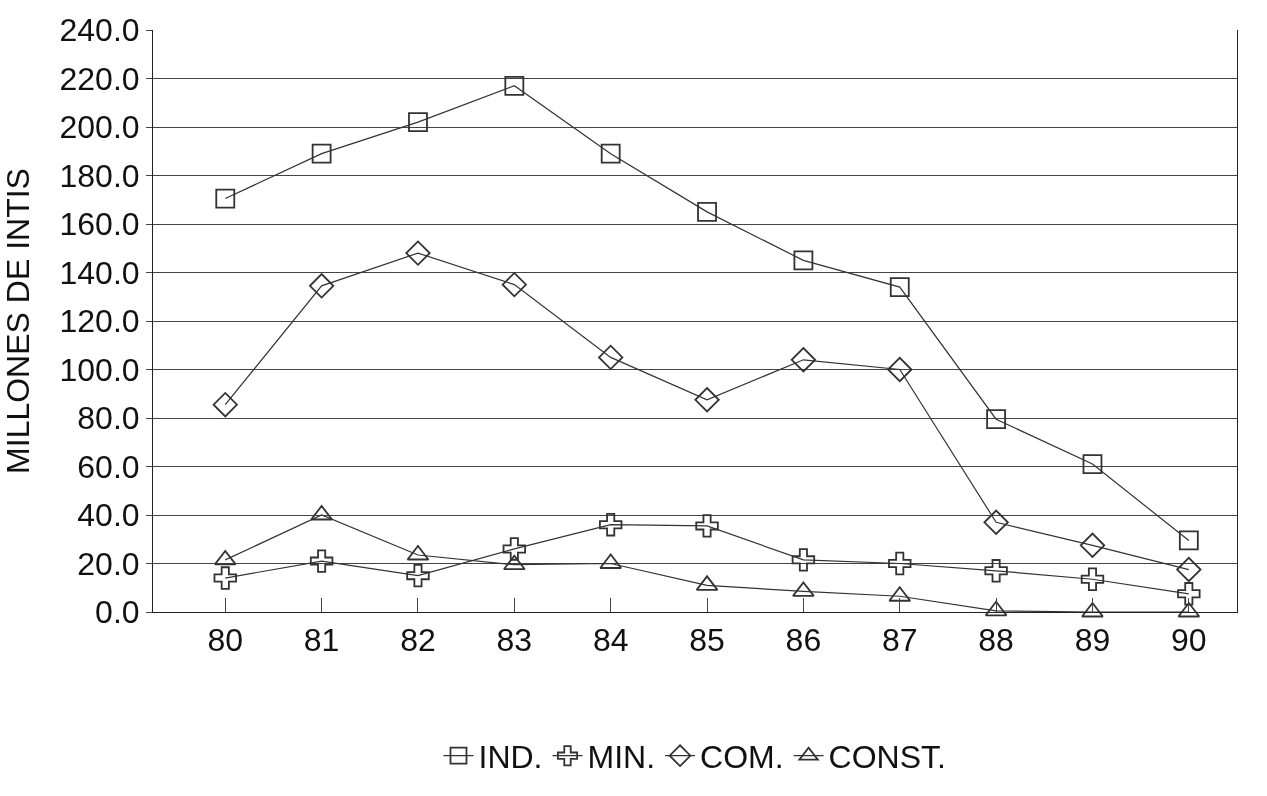 The width and height of the screenshot is (1267, 796). What do you see at coordinates (99, 321) in the screenshot?
I see `y-tick-label: 120.0` at bounding box center [99, 321].